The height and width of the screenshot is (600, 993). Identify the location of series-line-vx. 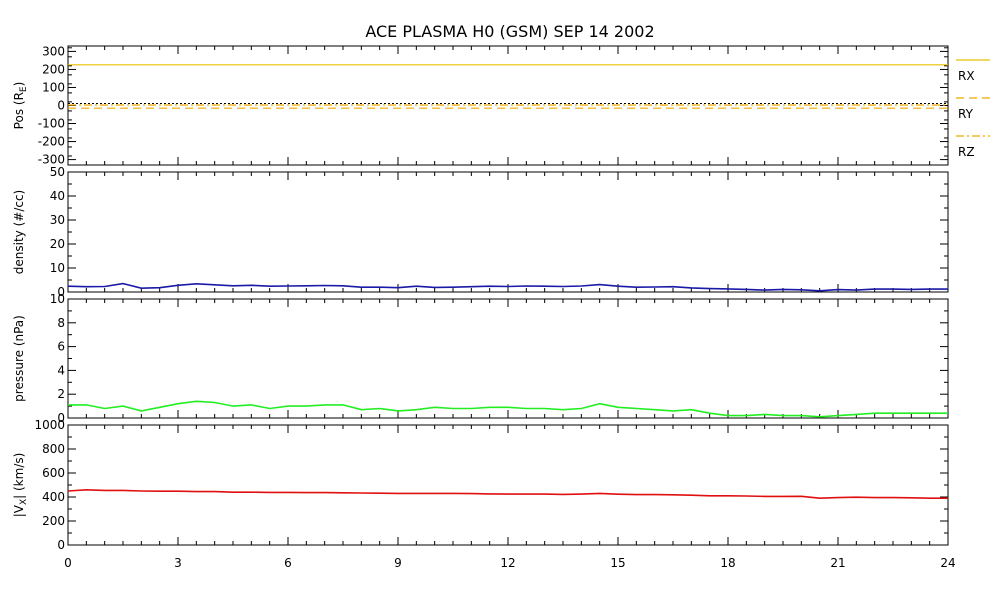
(507, 494).